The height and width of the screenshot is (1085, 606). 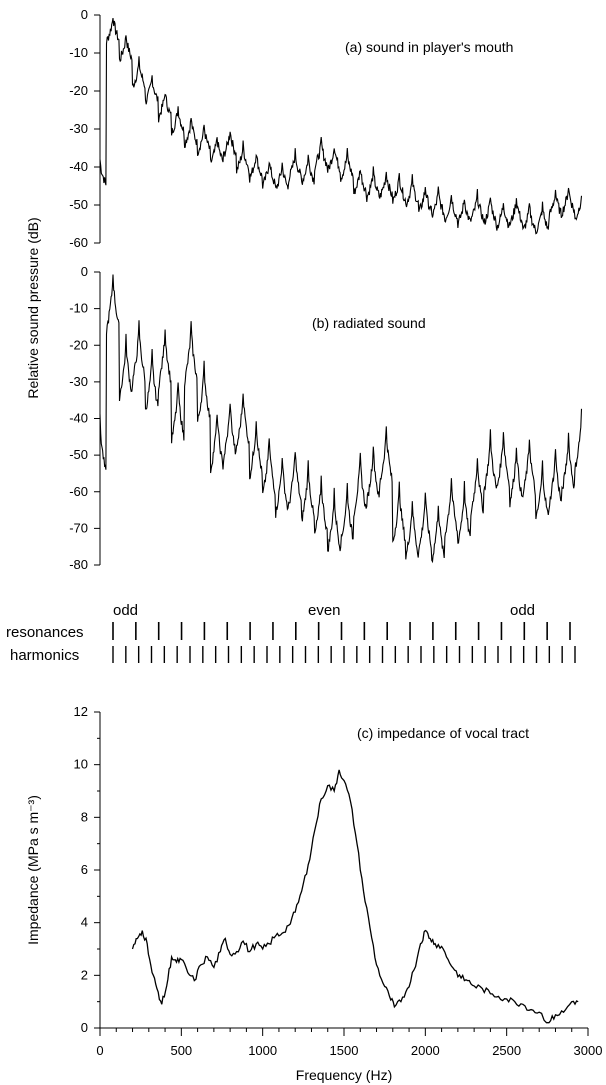 I want to click on panel-a-y-tick-label: -20, so click(x=78, y=90).